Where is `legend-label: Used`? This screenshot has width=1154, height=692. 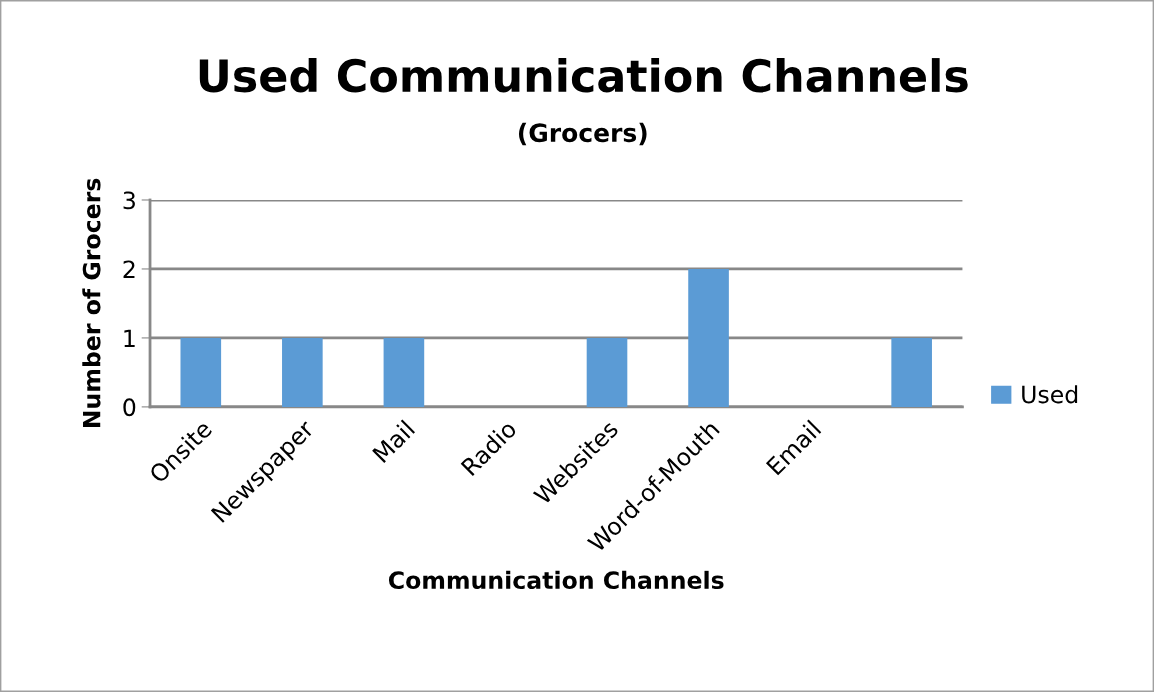 legend-label: Used is located at coordinates (1050, 394).